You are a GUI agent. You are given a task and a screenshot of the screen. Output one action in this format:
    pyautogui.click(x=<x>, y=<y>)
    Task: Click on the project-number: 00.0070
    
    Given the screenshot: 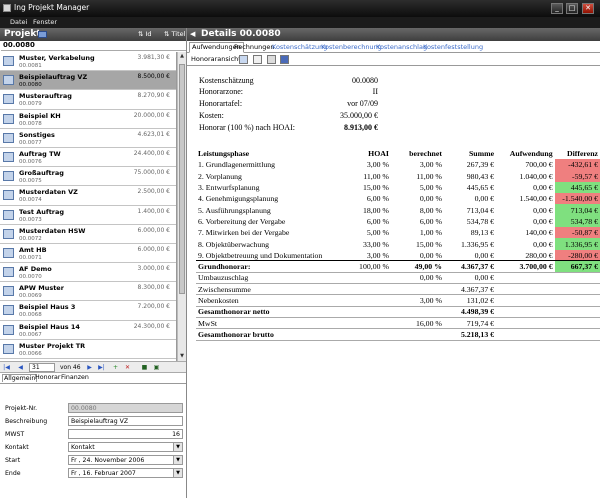 What is the action you would take?
    pyautogui.click(x=30, y=277)
    